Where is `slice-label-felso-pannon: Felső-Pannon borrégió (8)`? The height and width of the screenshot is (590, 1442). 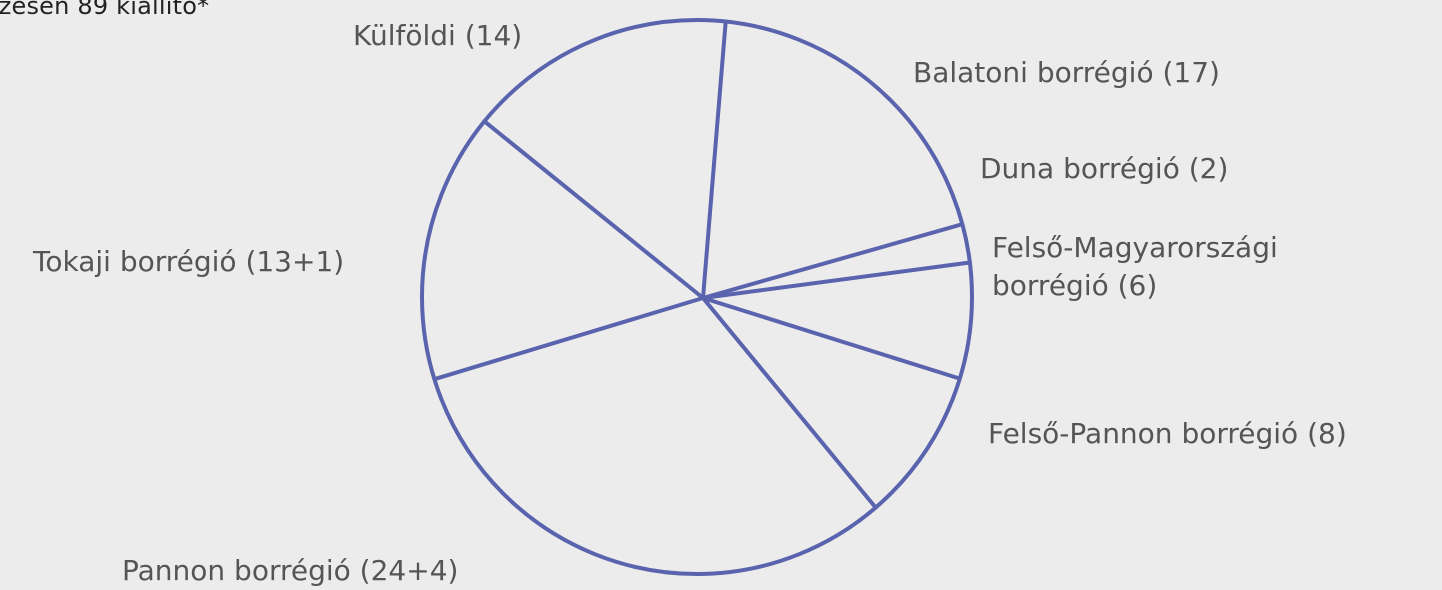 slice-label-felso-pannon: Felső-Pannon borrégió (8) is located at coordinates (1167, 433).